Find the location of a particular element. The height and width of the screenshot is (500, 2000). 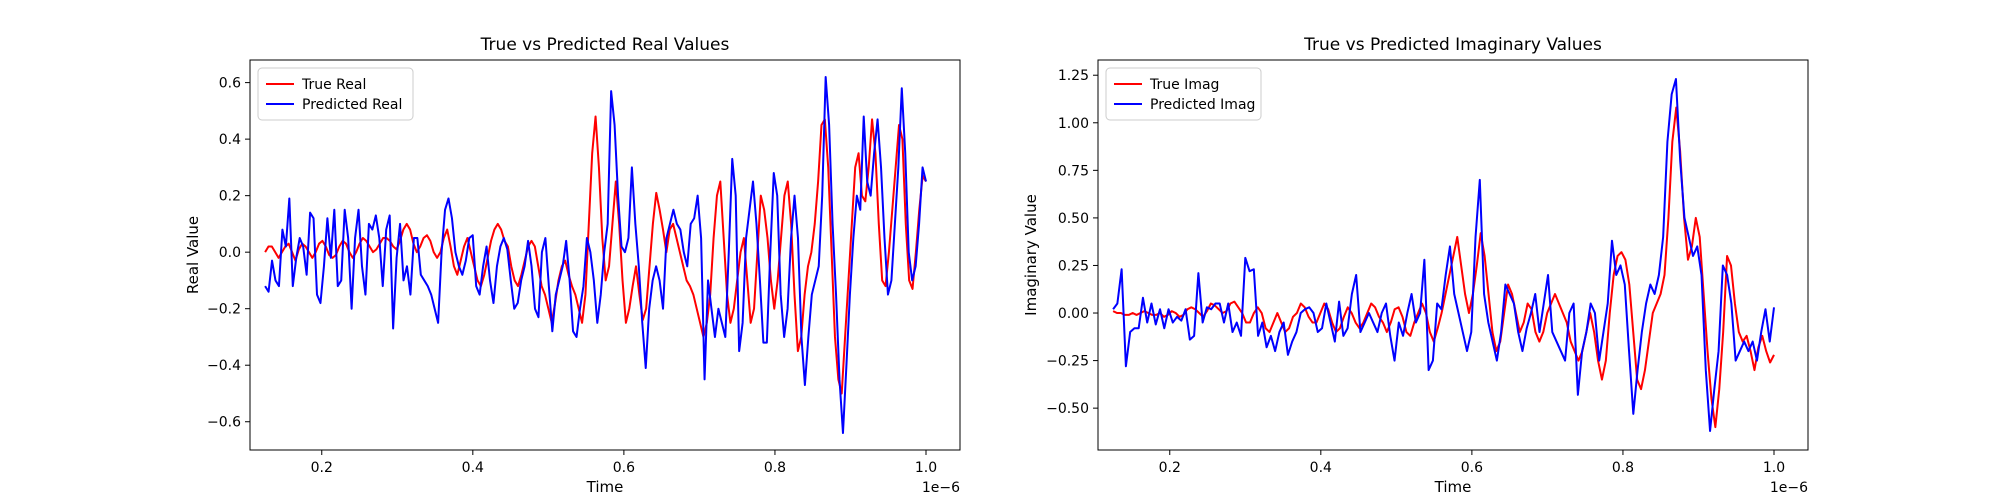

y-tick-label: −0.6 is located at coordinates (224, 423).